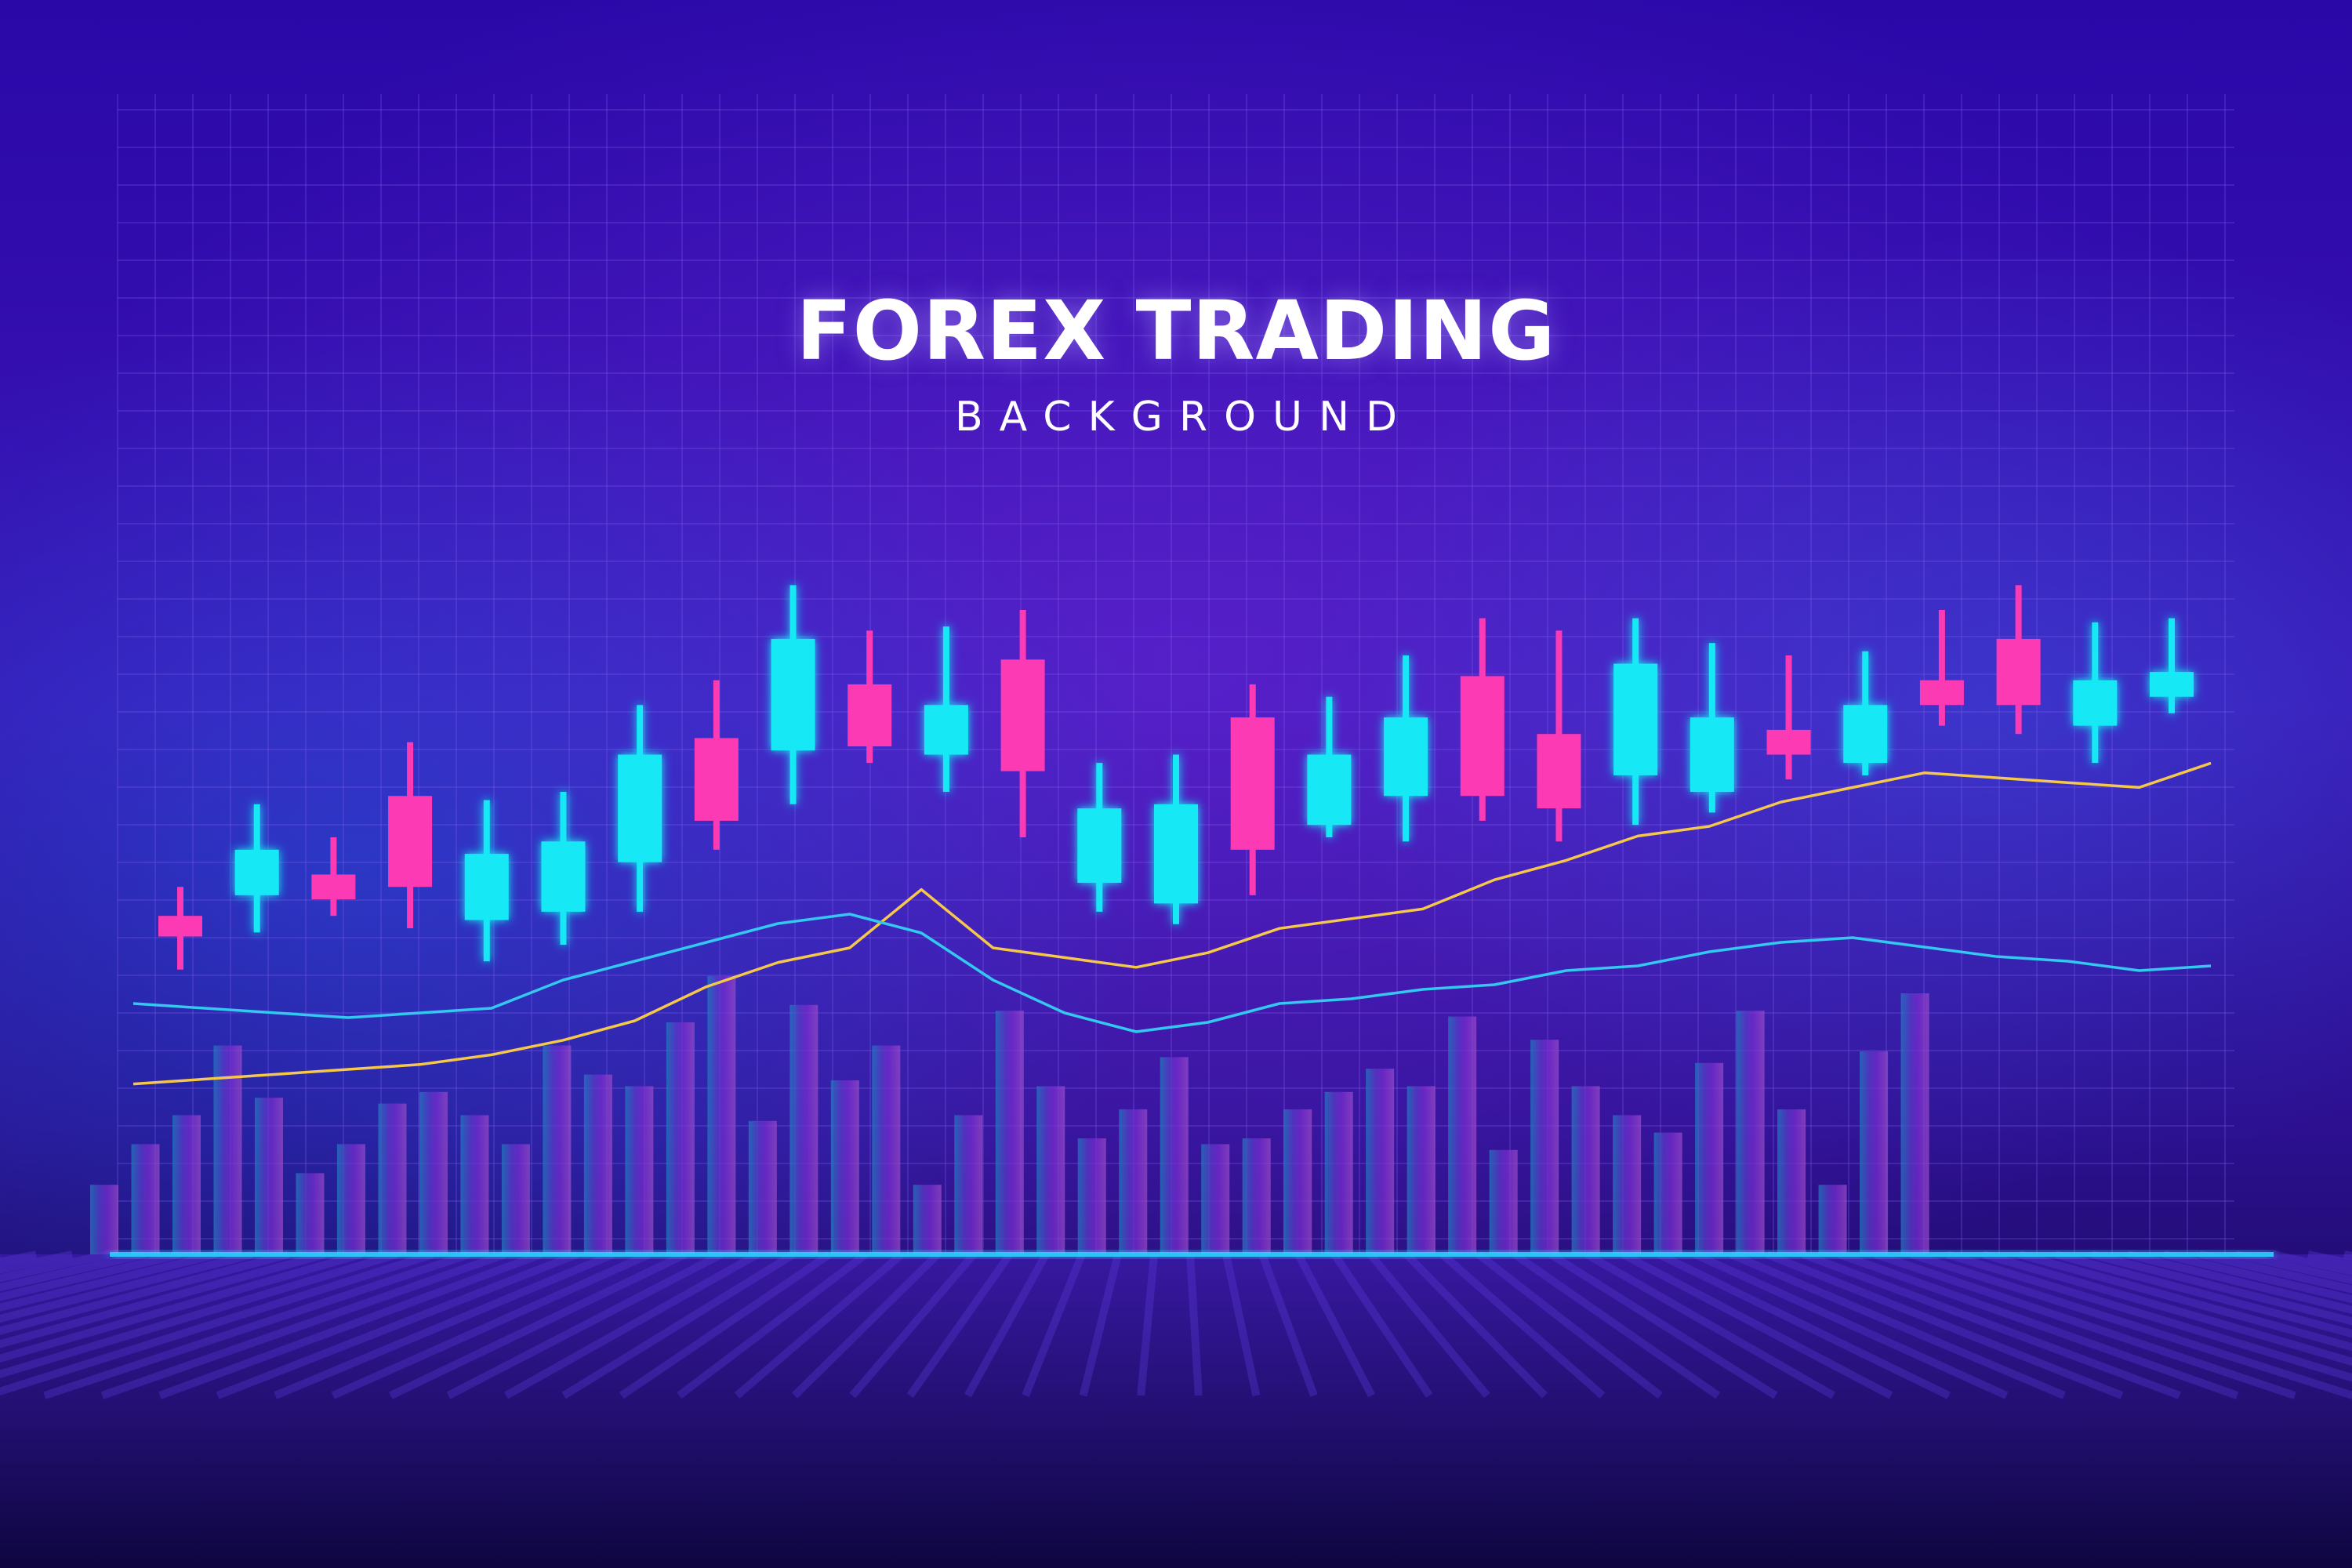  I want to click on candle-wick, so click(1788, 717).